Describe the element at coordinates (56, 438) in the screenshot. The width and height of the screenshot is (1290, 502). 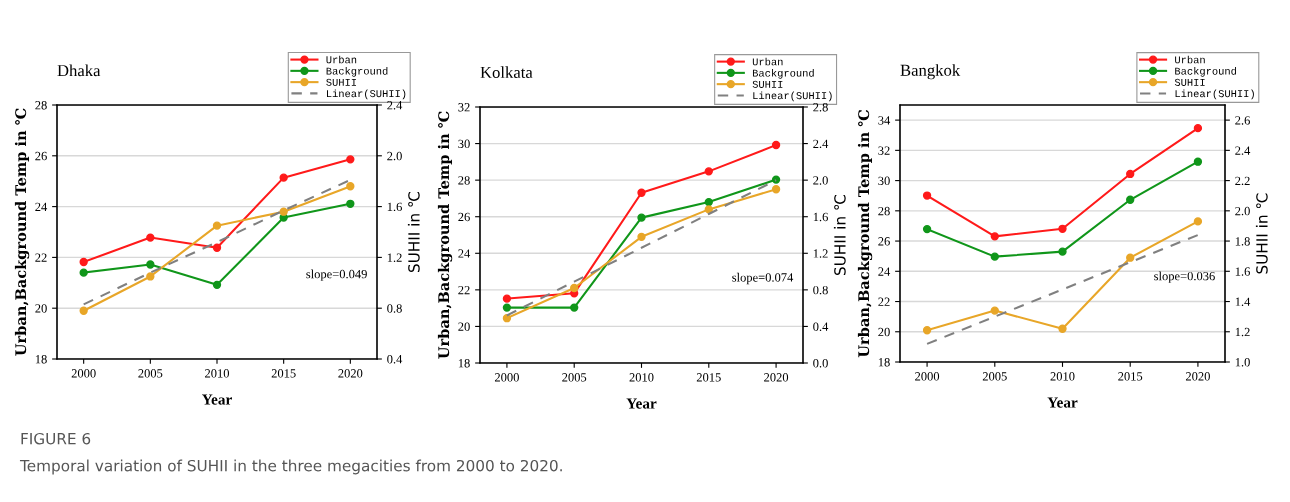
I see `caption: FIGURE 6` at that location.